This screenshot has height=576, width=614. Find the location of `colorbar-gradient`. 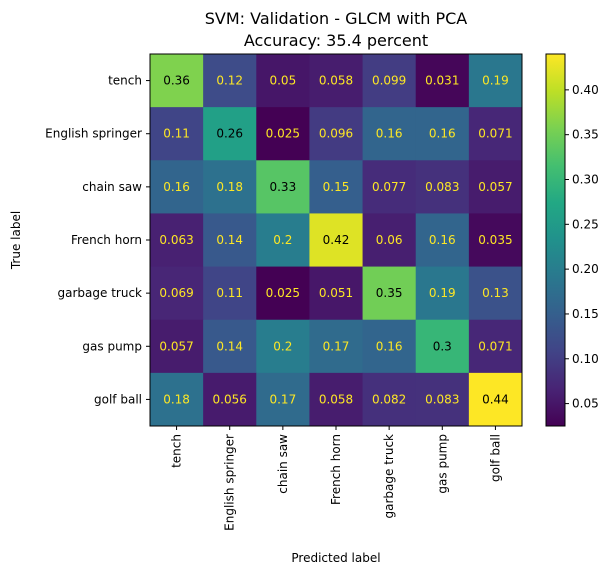

colorbar-gradient is located at coordinates (555, 240).